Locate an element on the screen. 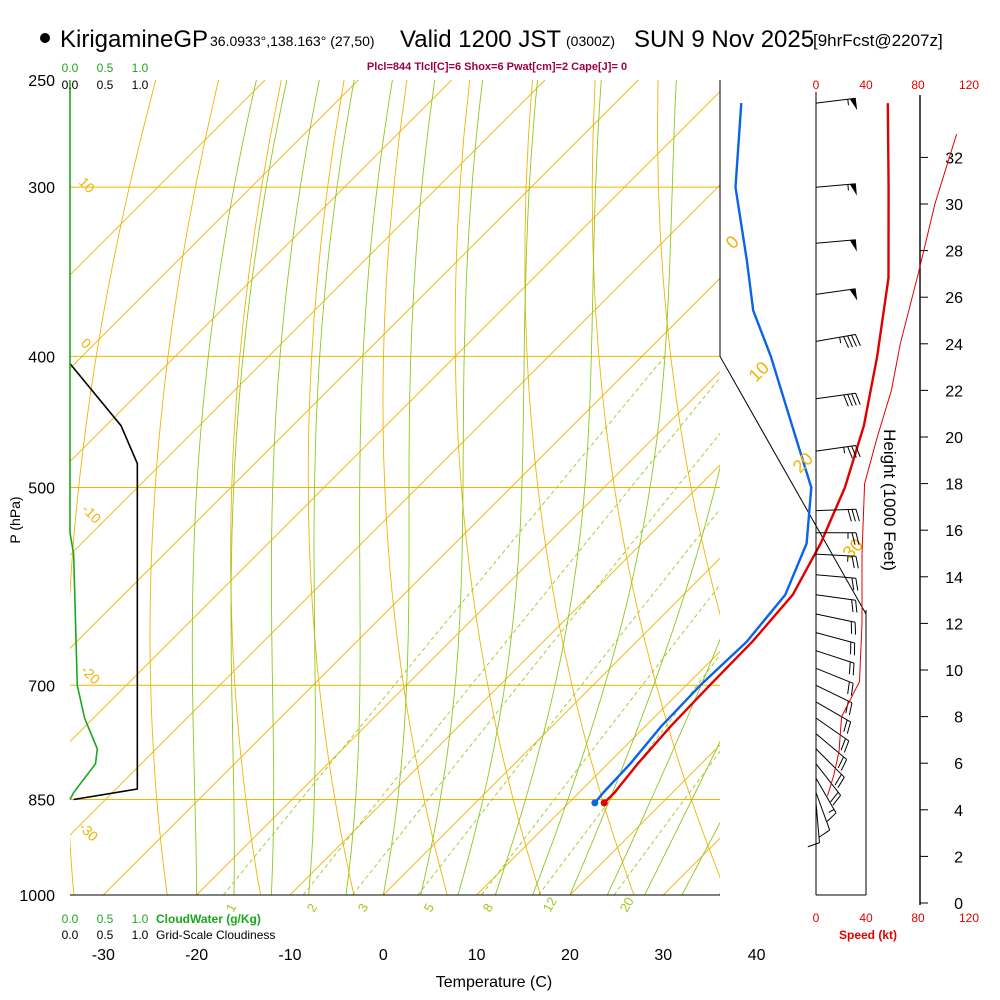 The height and width of the screenshot is (1000, 1000). top-cloudwater-scale: 0.0 is located at coordinates (70, 68).